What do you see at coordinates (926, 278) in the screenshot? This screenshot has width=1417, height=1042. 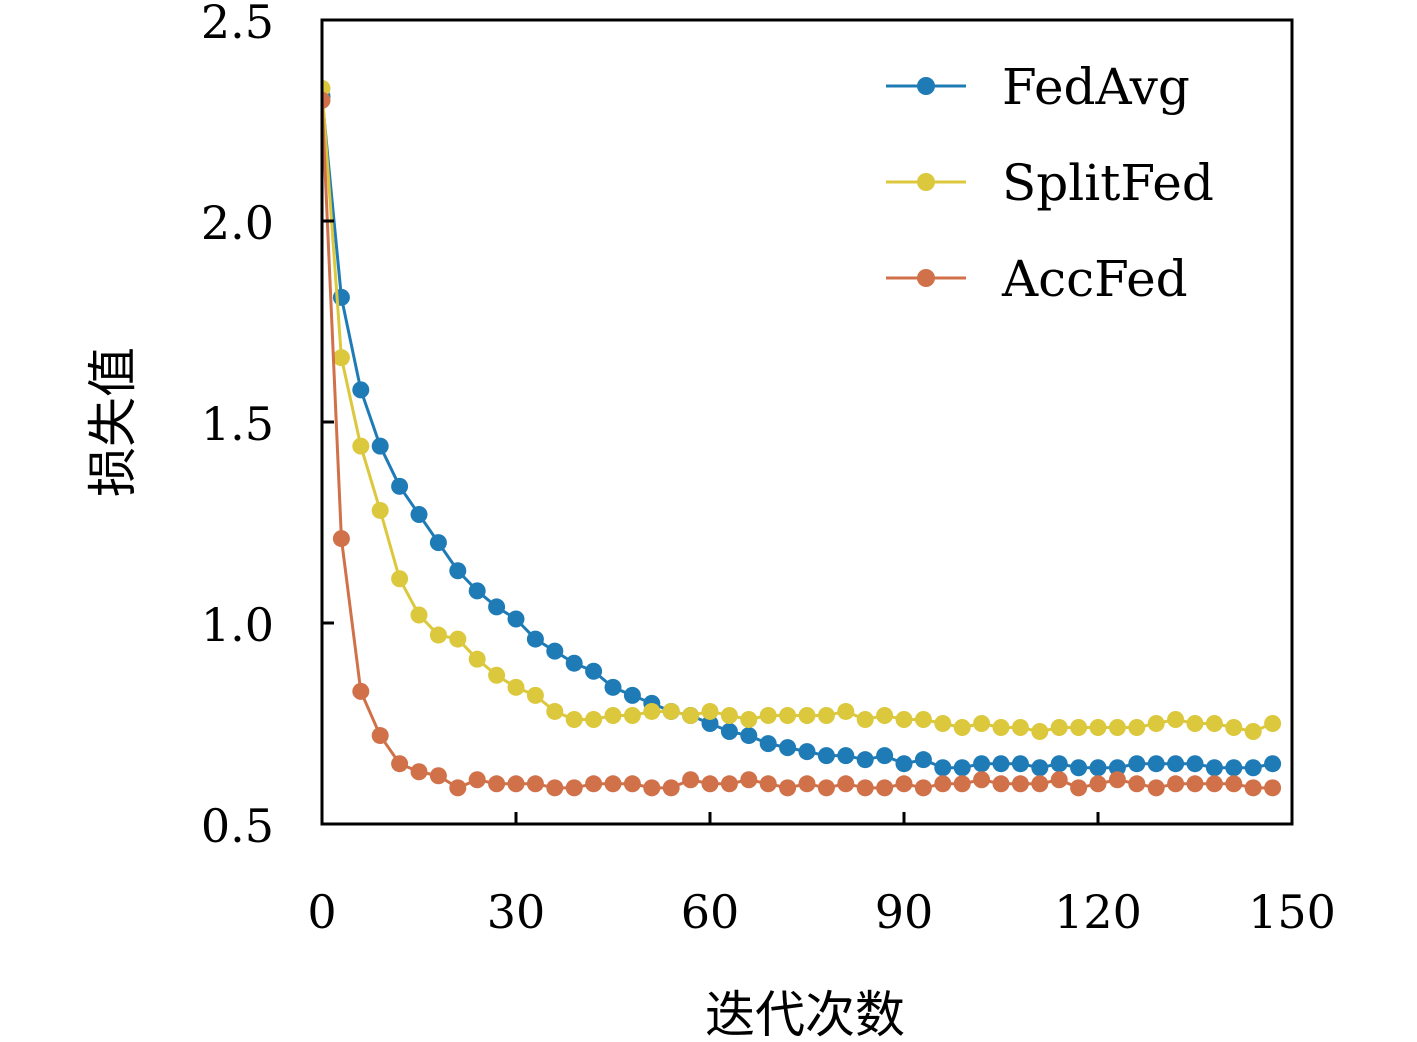 I see `legend-marker-AccFed` at bounding box center [926, 278].